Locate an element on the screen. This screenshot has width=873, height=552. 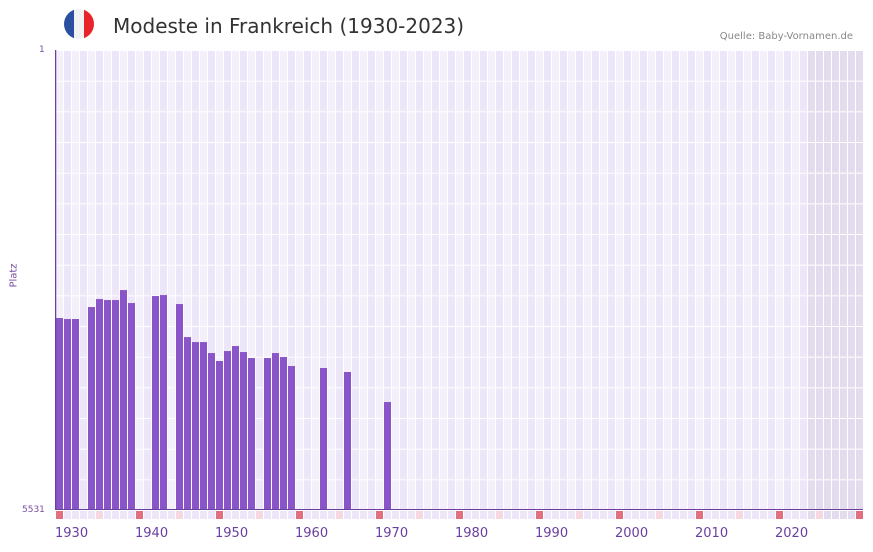
bar-1954 is located at coordinates (251, 434).